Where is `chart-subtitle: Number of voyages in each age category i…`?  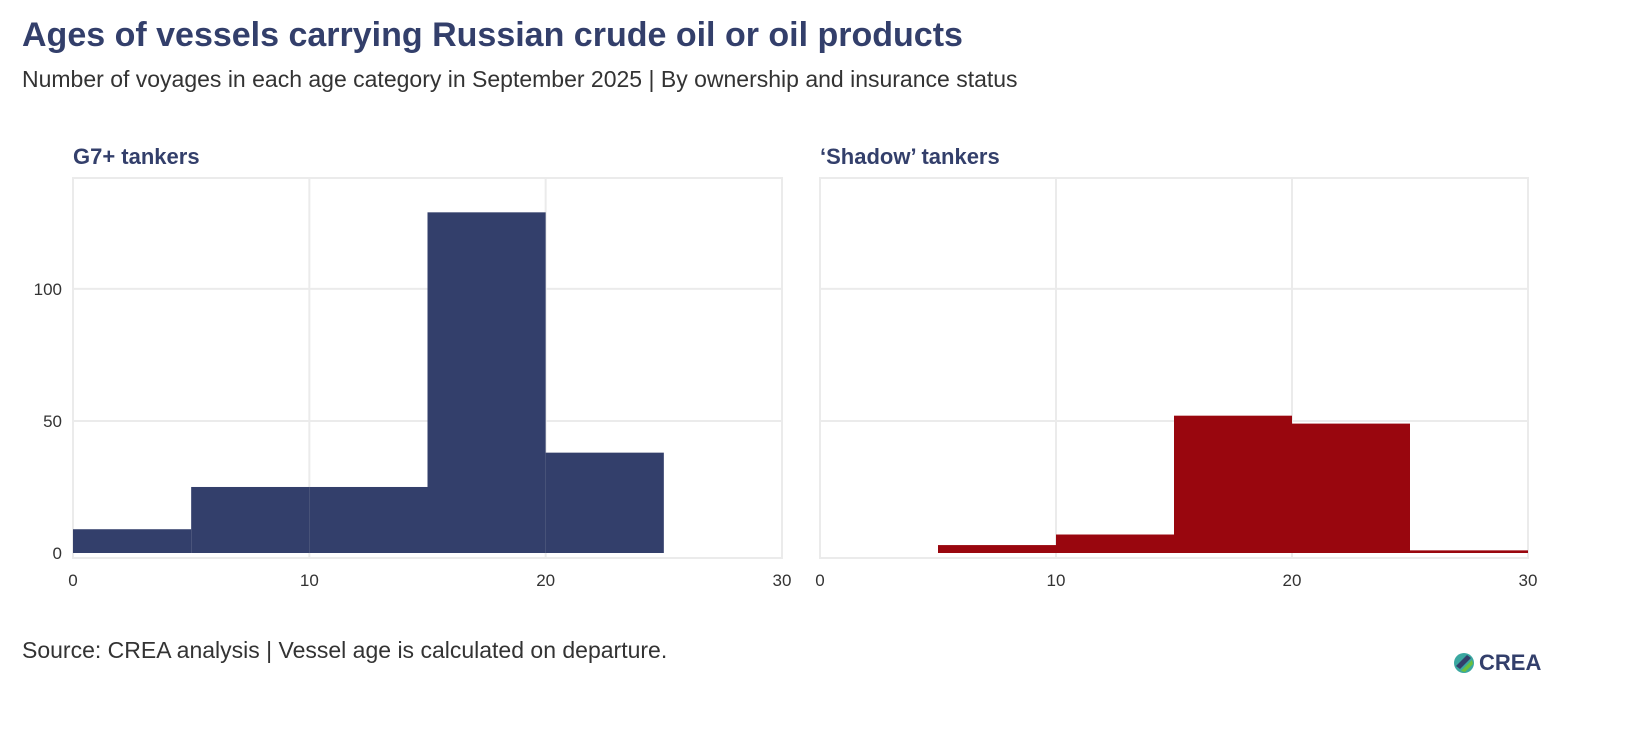 chart-subtitle: Number of voyages in each age category i… is located at coordinates (520, 79).